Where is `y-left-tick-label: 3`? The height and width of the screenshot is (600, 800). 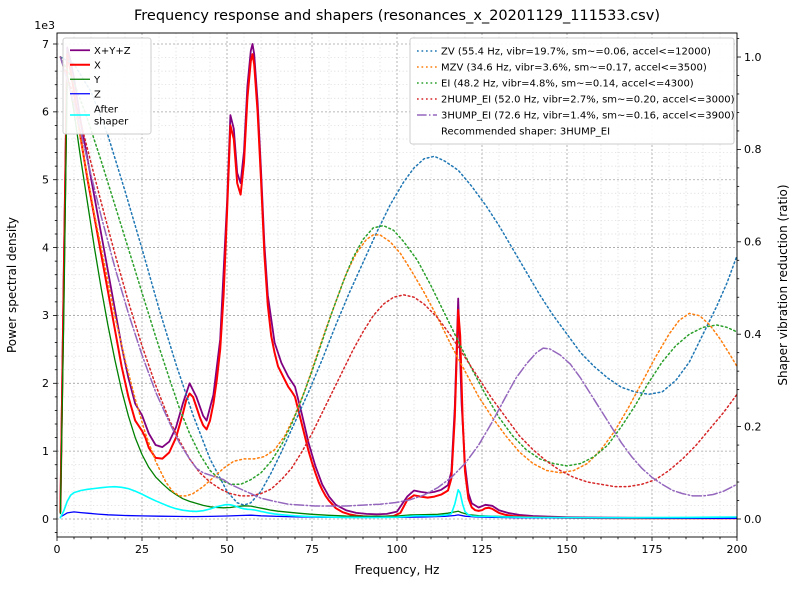
y-left-tick-label: 3 is located at coordinates (45, 315).